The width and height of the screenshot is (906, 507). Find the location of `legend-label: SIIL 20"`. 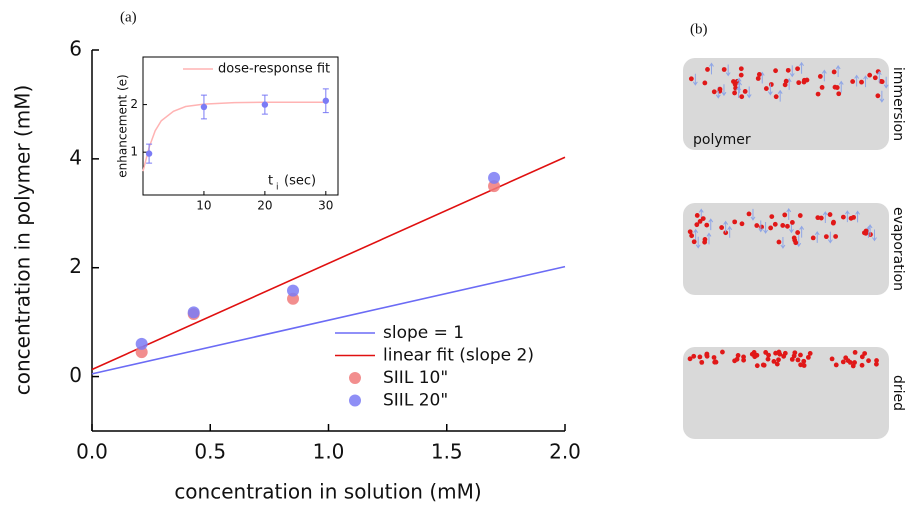

legend-label: SIIL 20" is located at coordinates (415, 401).